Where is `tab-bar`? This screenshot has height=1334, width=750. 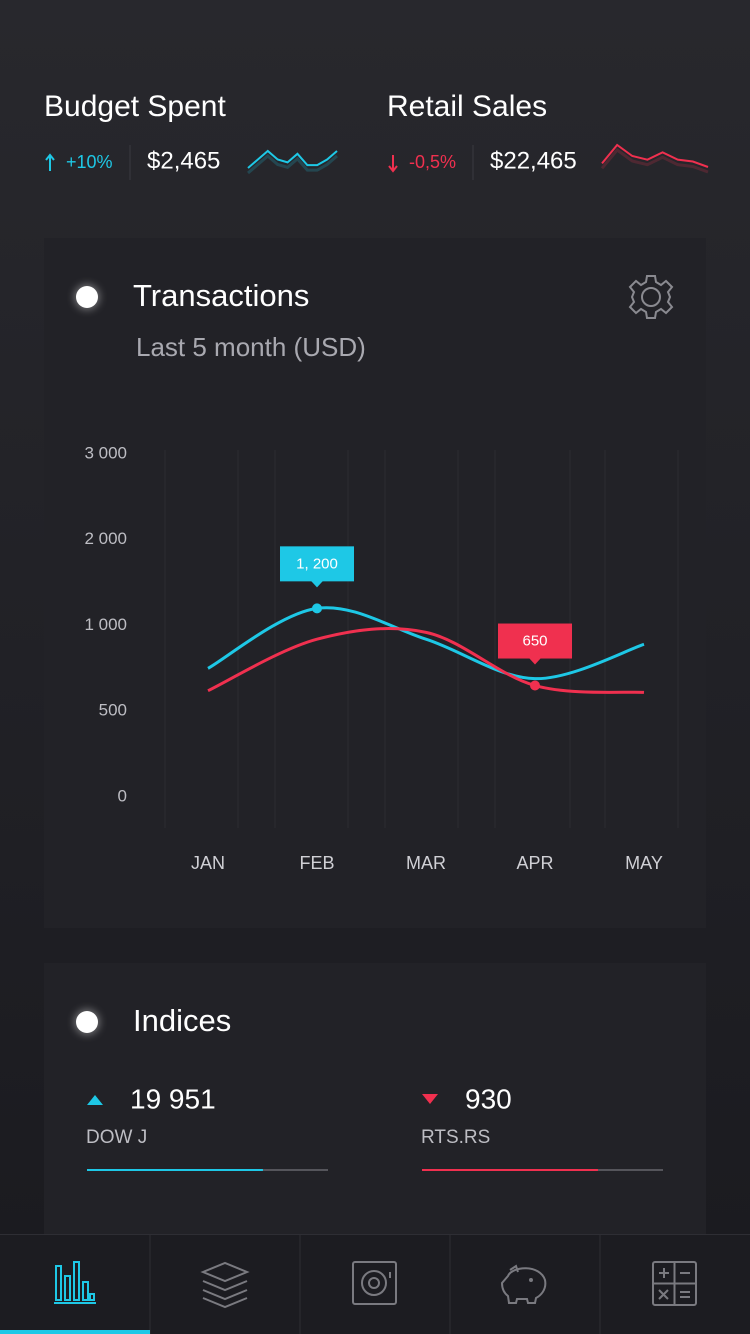
tab-bar is located at coordinates (375, 1284).